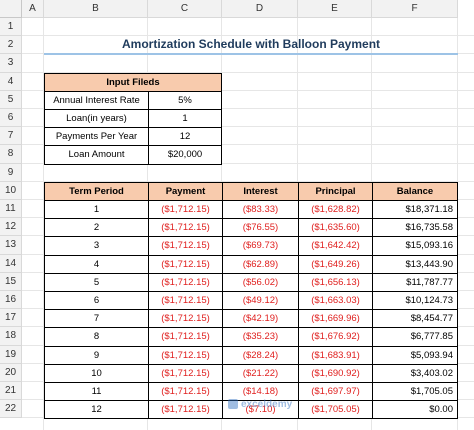  What do you see at coordinates (11, 190) in the screenshot?
I see `row-header-10: 10` at bounding box center [11, 190].